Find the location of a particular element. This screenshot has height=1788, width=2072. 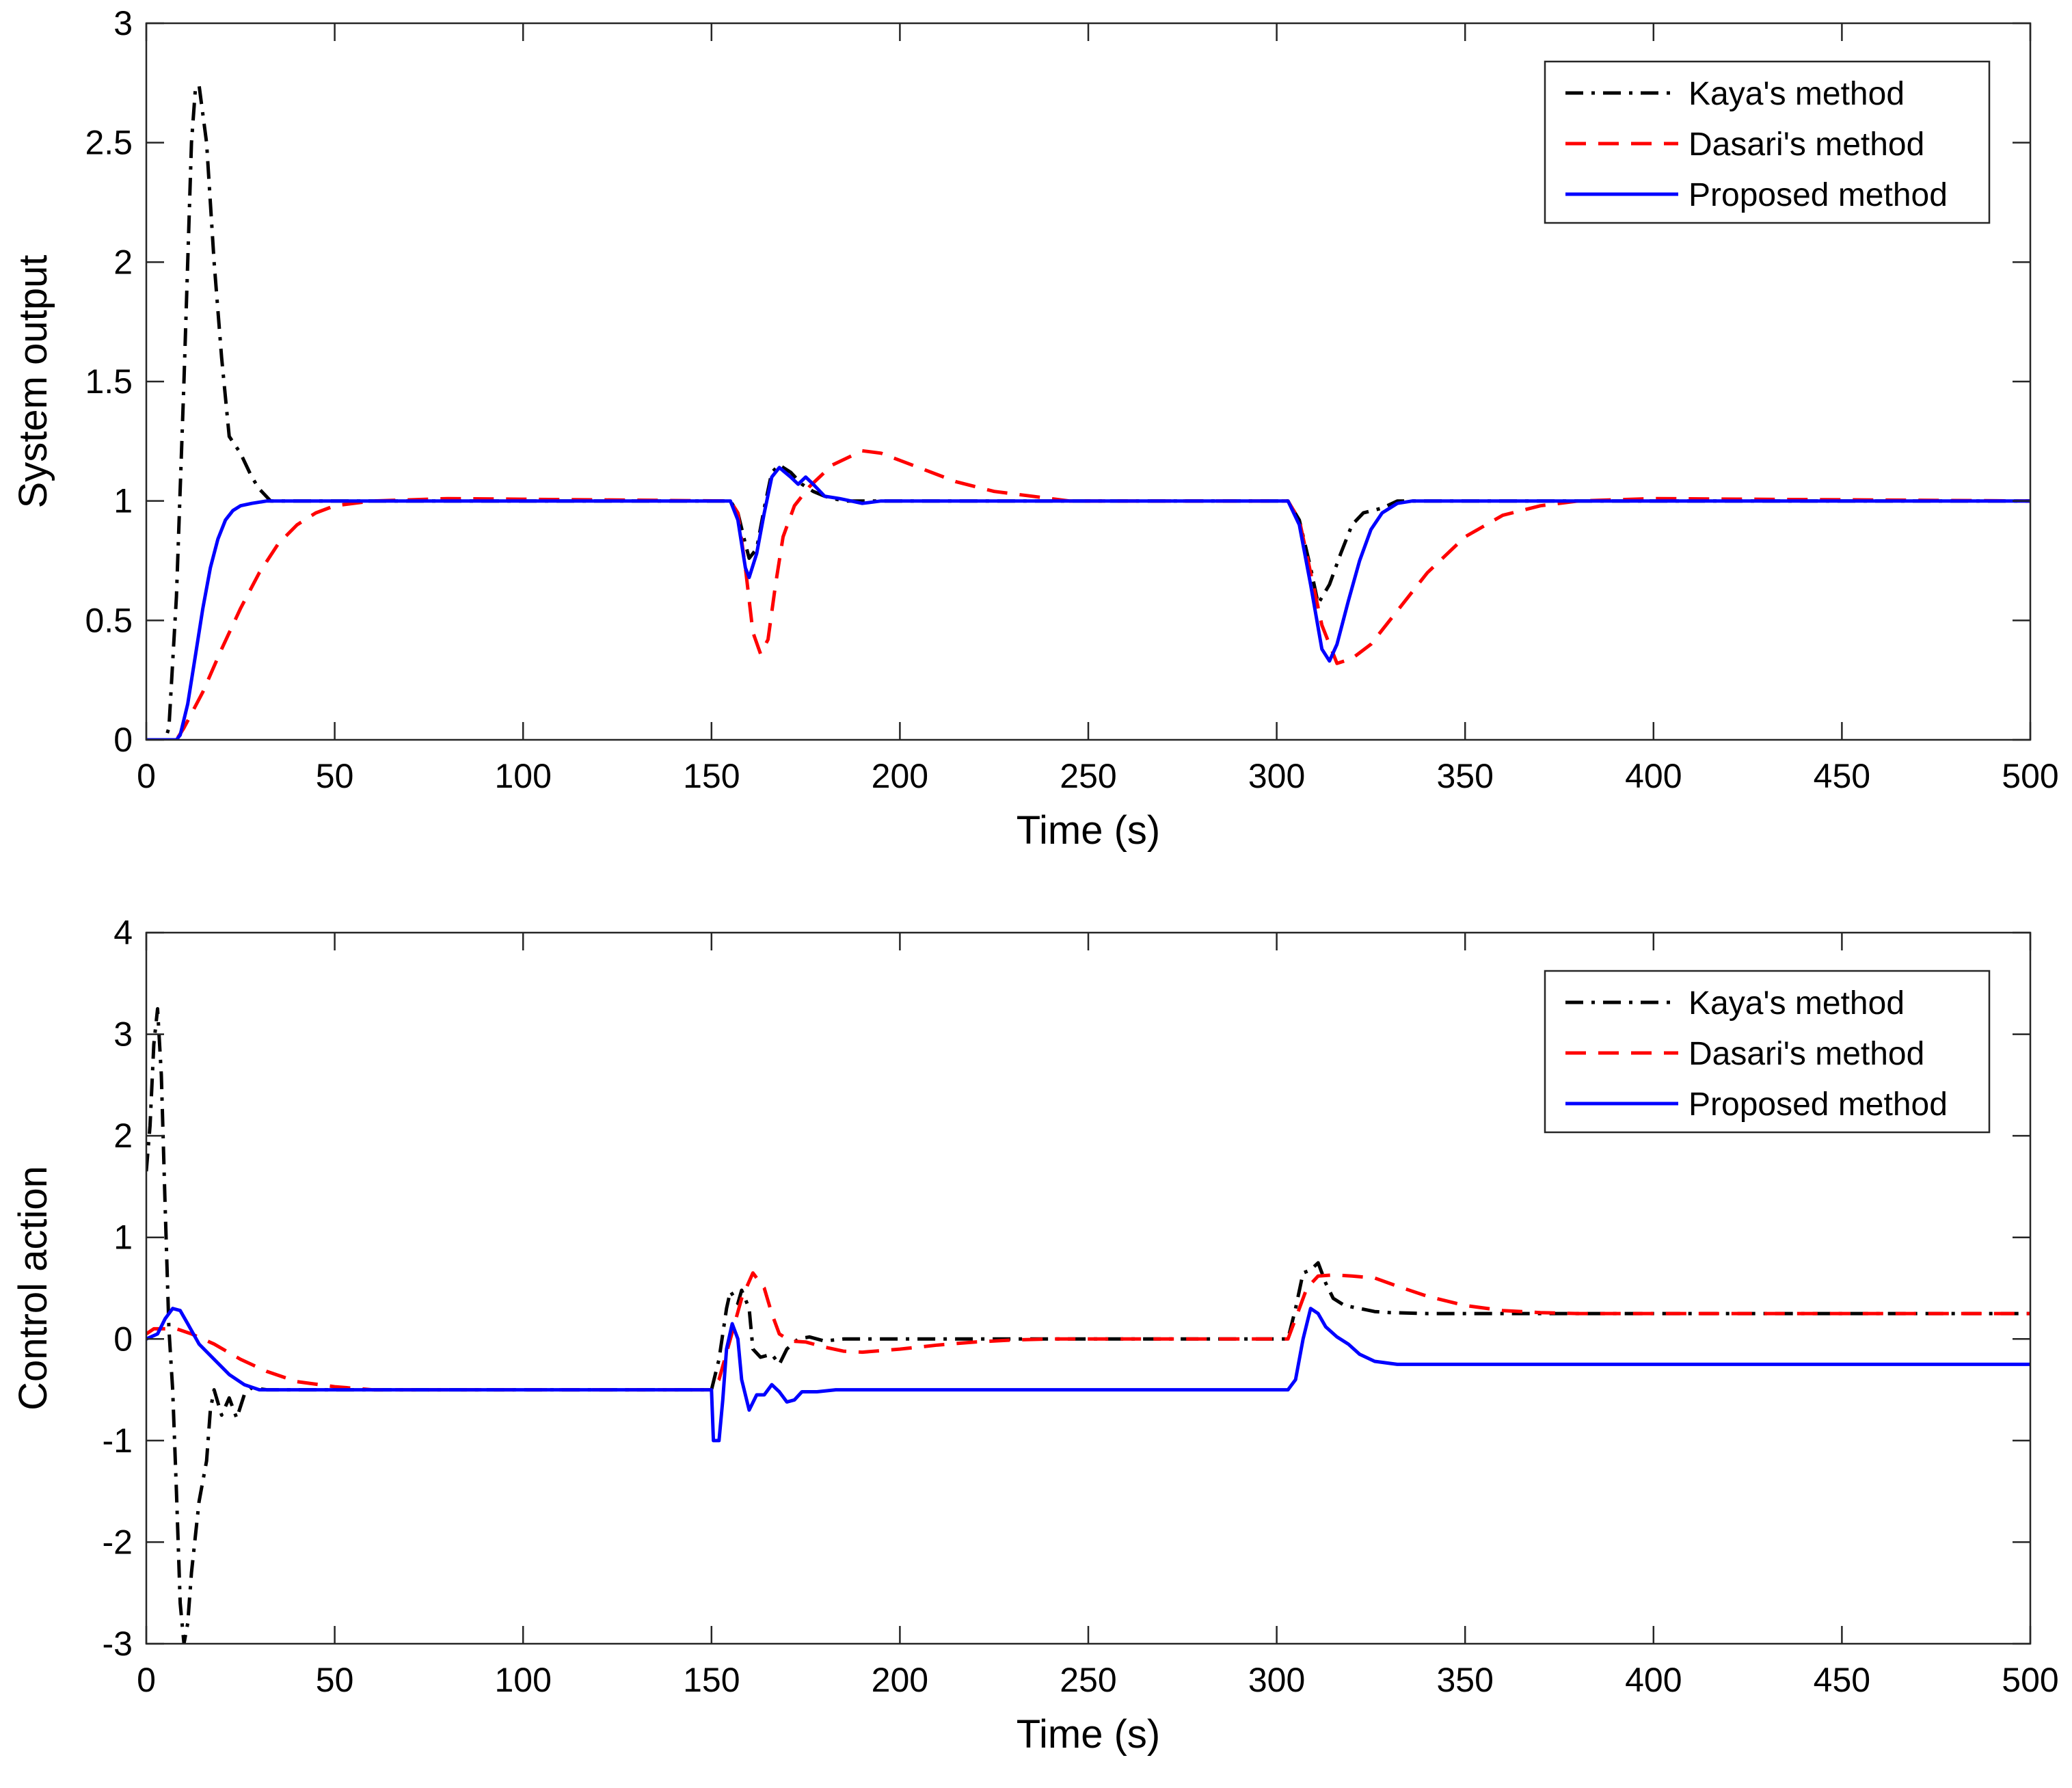

plot1-x-tick-label-3: 150 is located at coordinates (711, 1680).